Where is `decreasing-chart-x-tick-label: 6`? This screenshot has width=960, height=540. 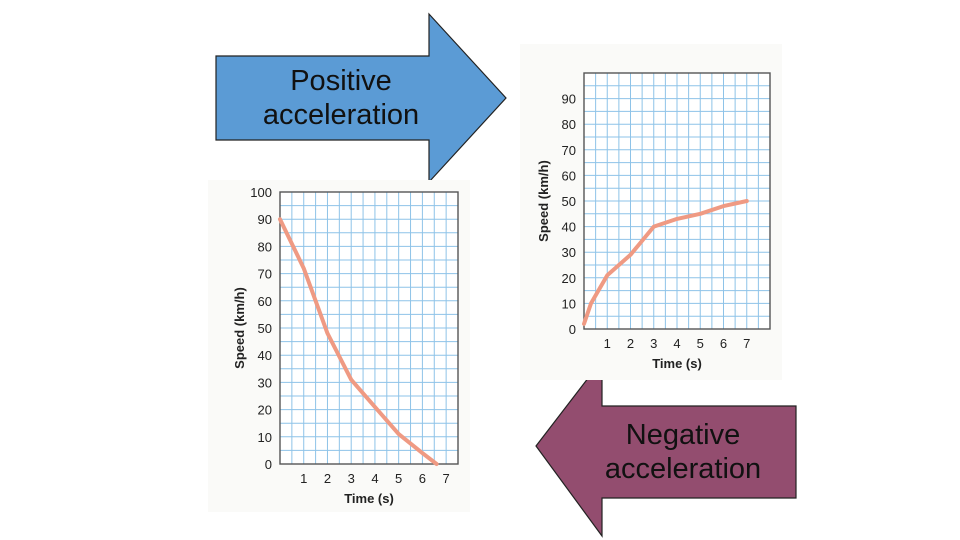
decreasing-chart-x-tick-label: 6 is located at coordinates (422, 478).